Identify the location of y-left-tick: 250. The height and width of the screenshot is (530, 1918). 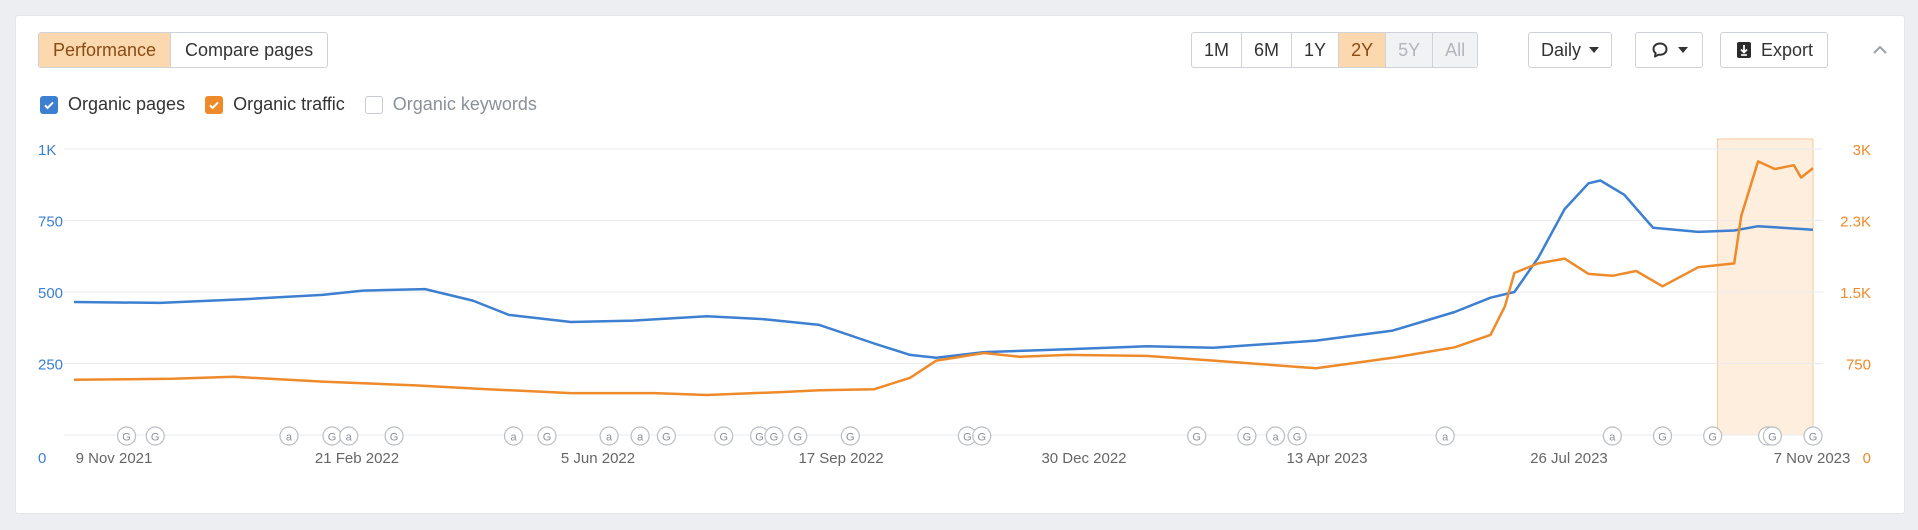
(50, 365).